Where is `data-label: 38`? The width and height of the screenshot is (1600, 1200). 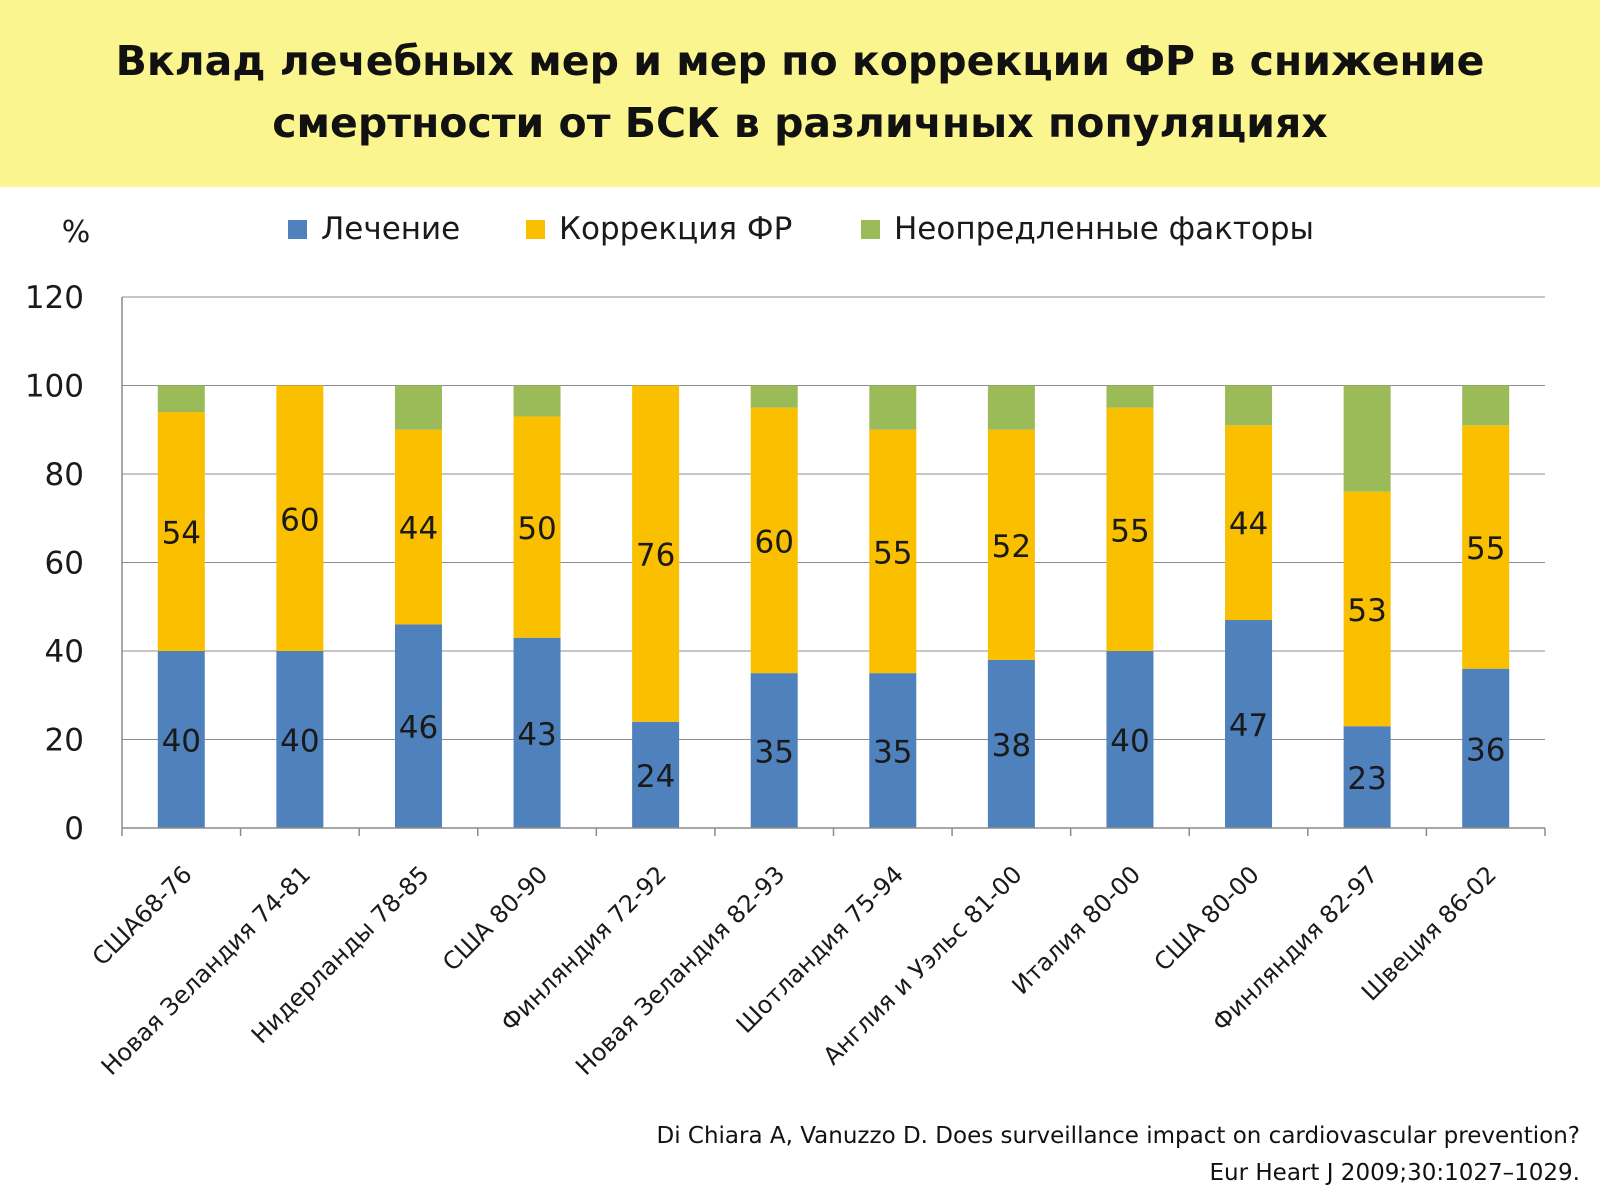 data-label: 38 is located at coordinates (1011, 746).